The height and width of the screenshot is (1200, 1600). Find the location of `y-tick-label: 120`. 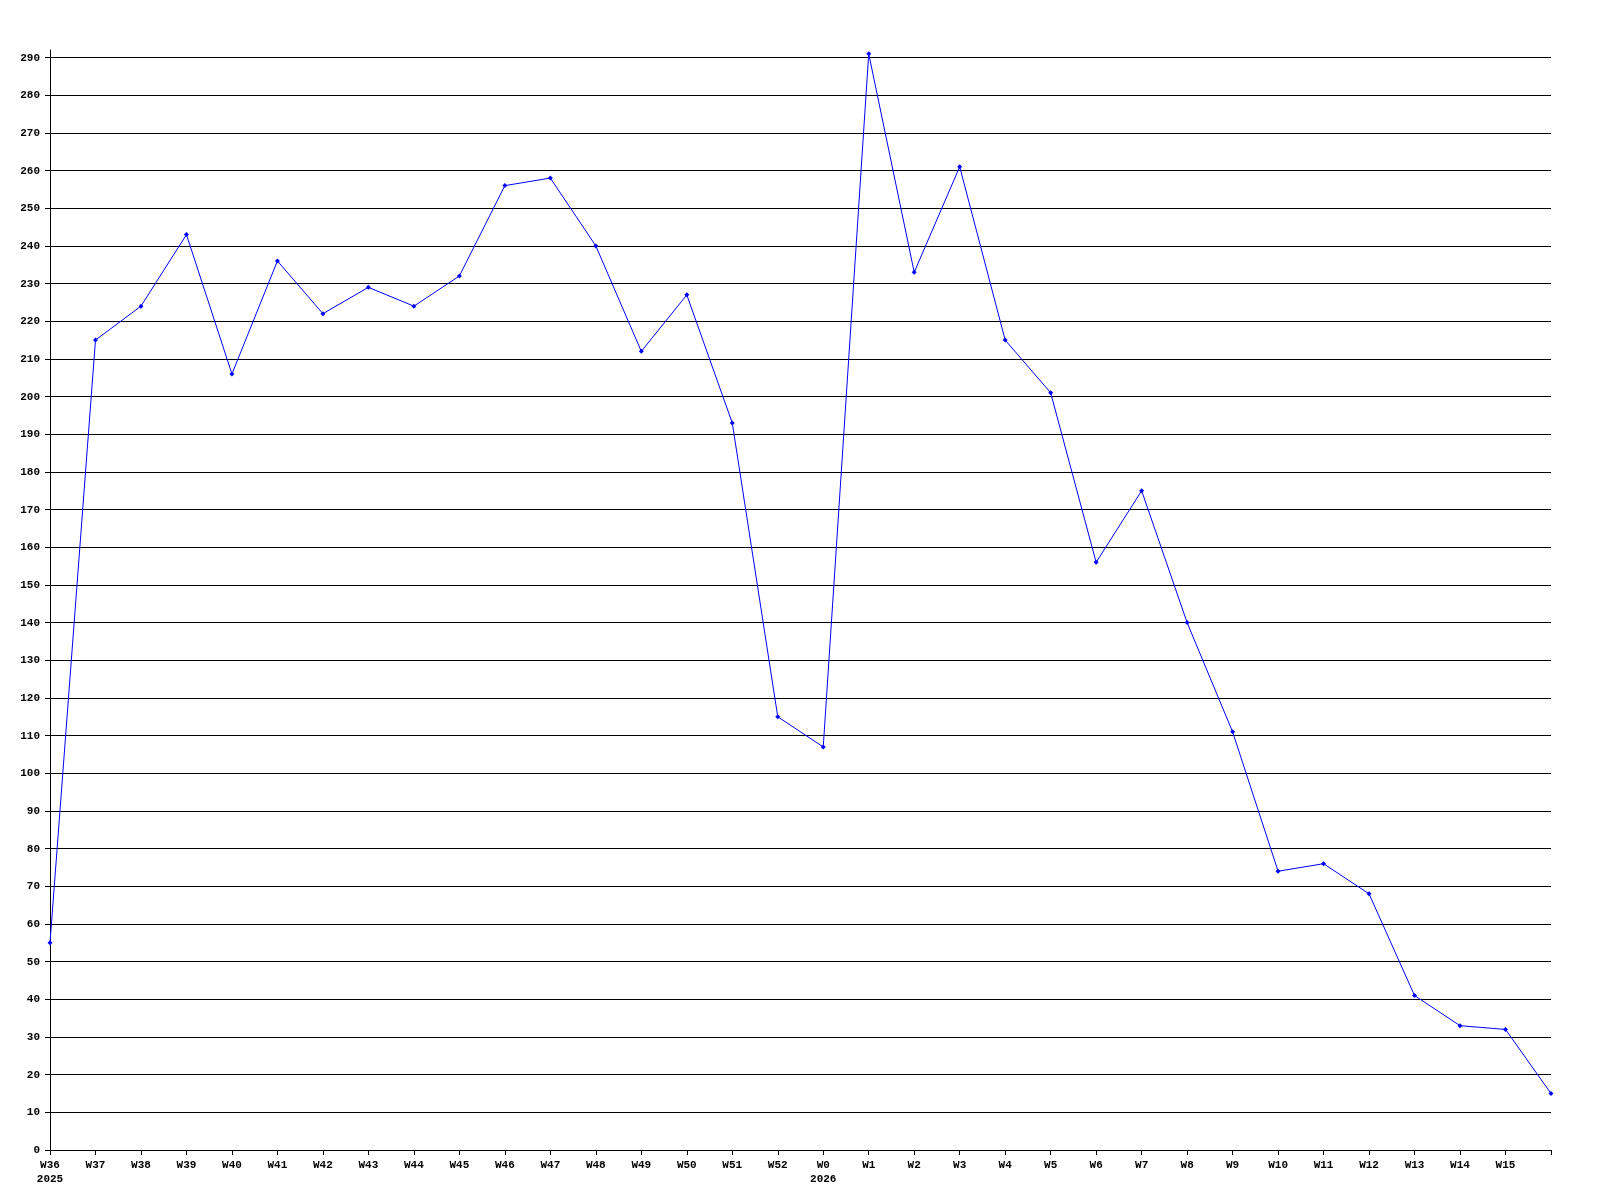

y-tick-label: 120 is located at coordinates (30, 697).